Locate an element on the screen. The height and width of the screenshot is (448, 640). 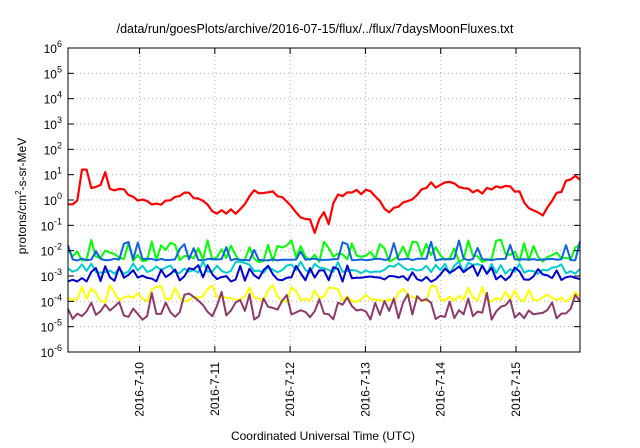
y-tick-exponent: 0 is located at coordinates (59, 196).